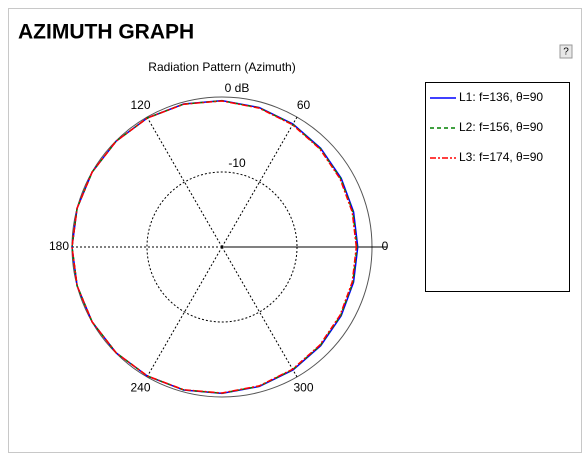 Image resolution: width=583 pixels, height=454 pixels. What do you see at coordinates (221, 67) in the screenshot?
I see `chart-title: Radiation Pattern (Azimuth)` at bounding box center [221, 67].